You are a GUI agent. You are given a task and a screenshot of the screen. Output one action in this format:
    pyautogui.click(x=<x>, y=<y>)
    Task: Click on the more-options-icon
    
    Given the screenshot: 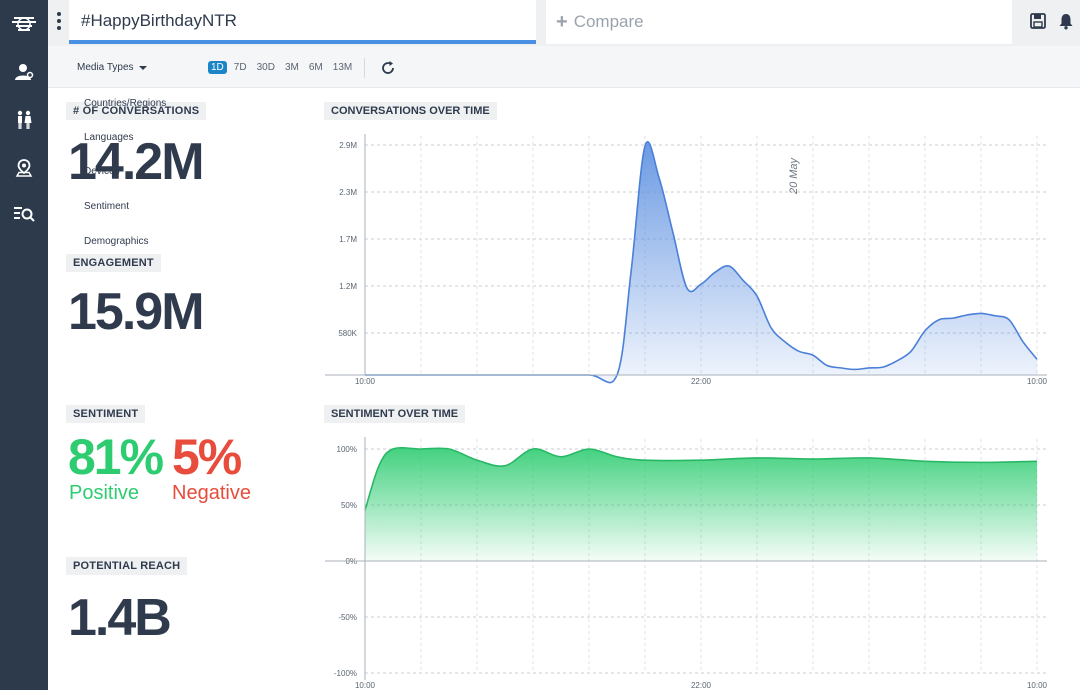 What is the action you would take?
    pyautogui.click(x=59, y=21)
    